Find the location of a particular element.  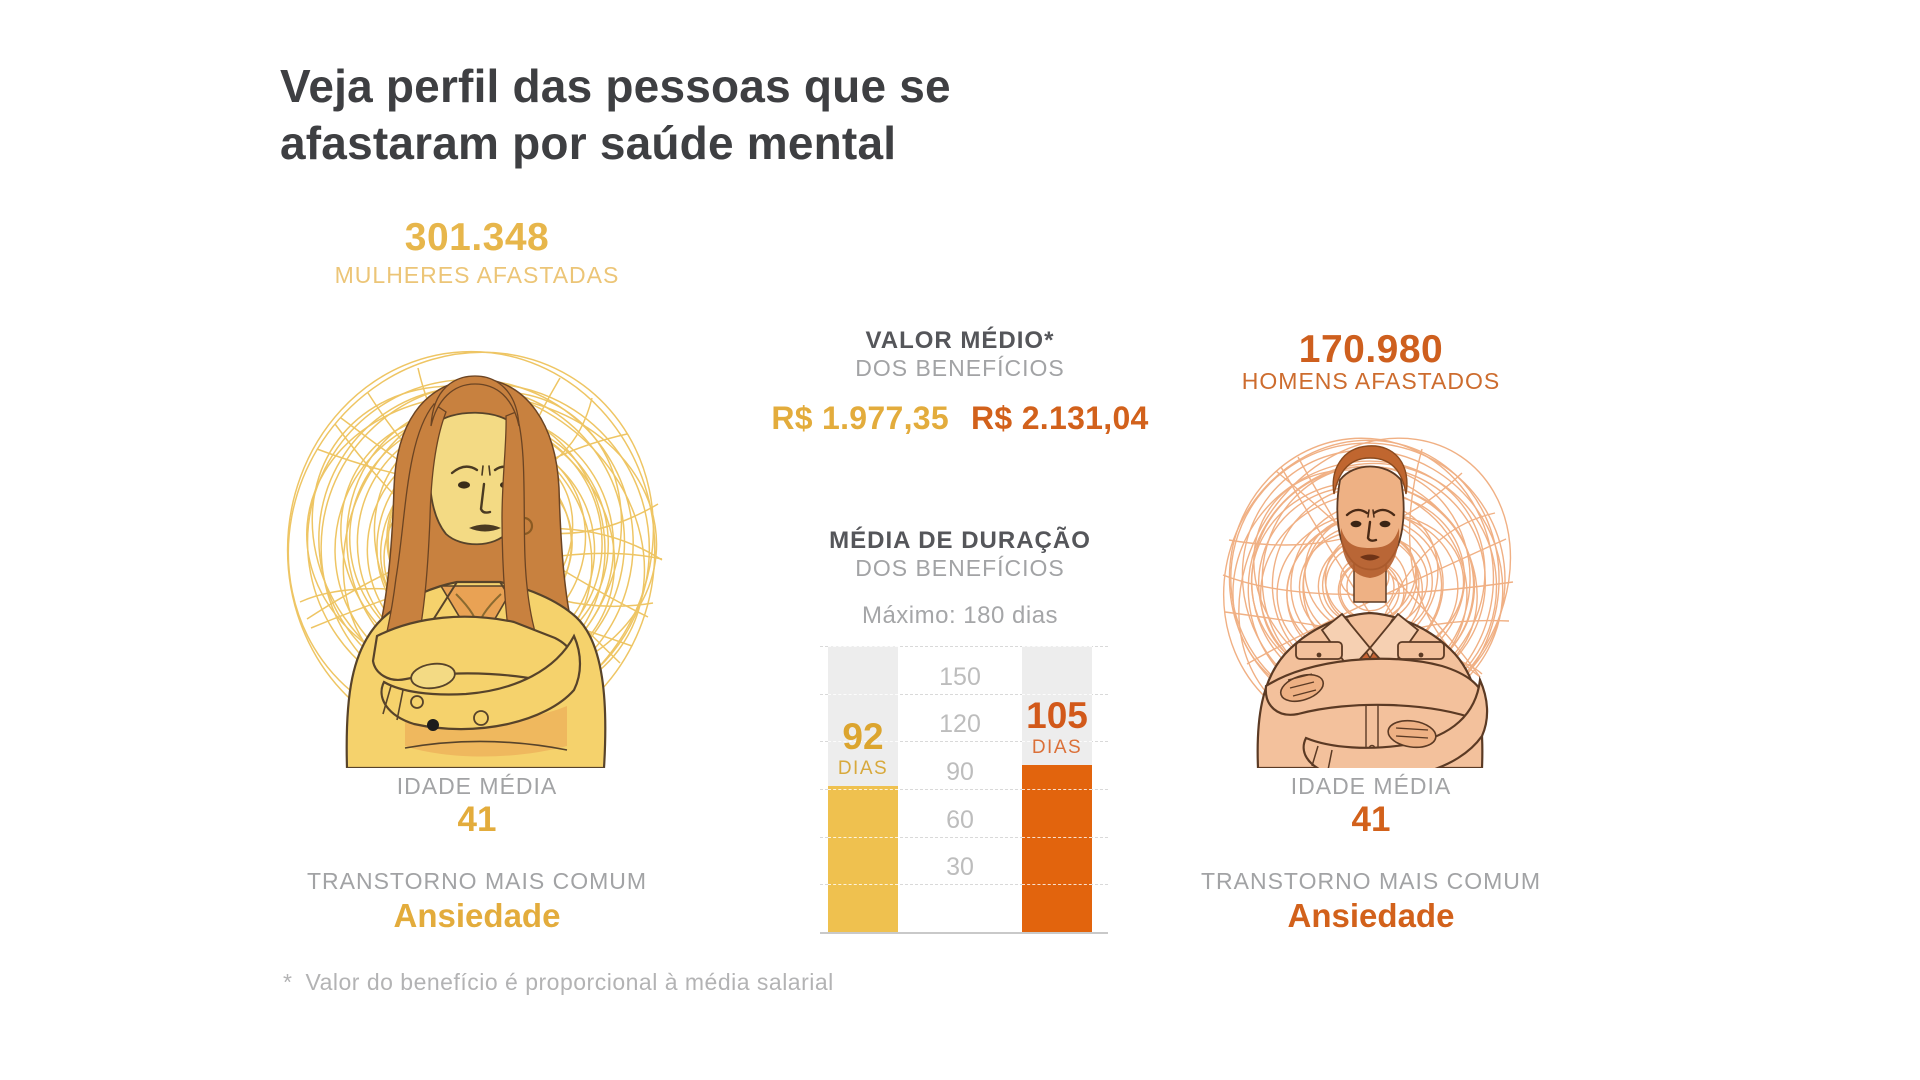

y-tick-150: 150 is located at coordinates (960, 677).